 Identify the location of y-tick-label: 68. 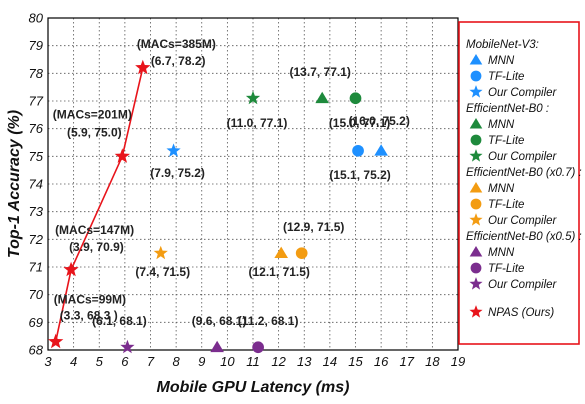
(36, 350).